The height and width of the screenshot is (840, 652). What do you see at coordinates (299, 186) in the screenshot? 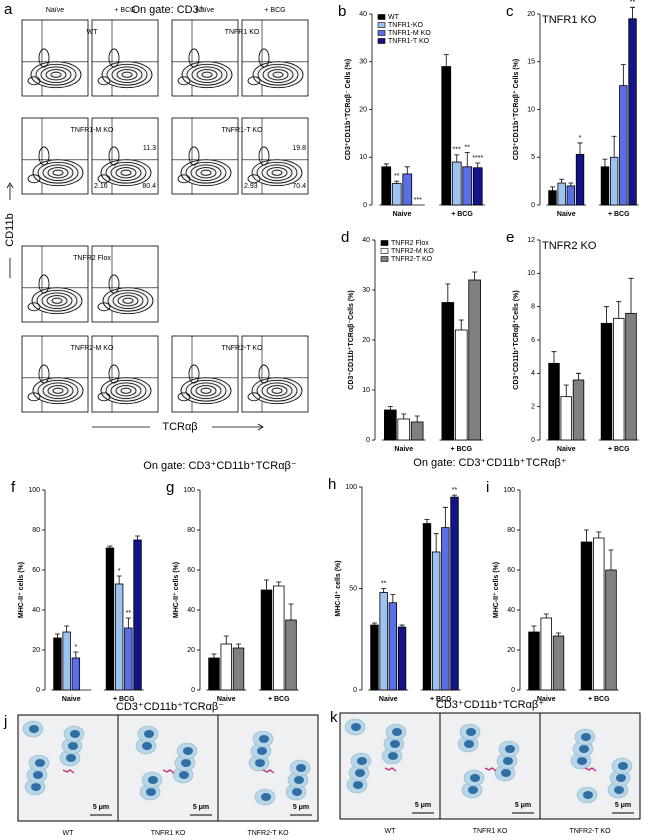
I see `quadrant-value: 70.4` at bounding box center [299, 186].